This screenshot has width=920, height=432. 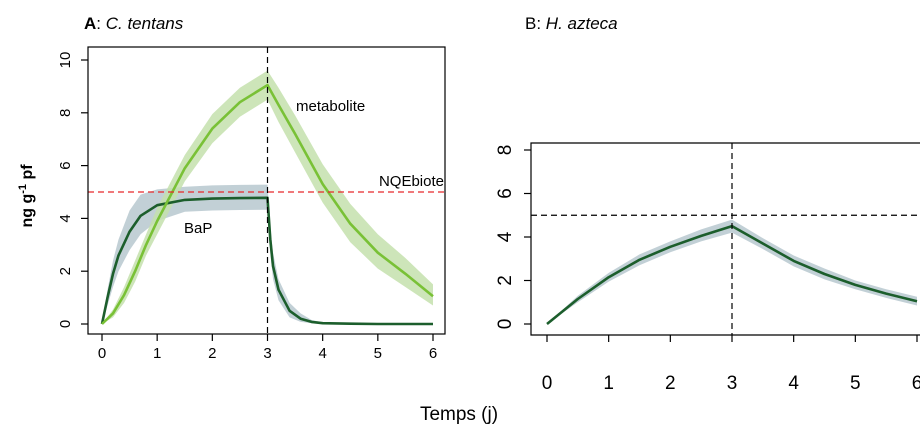 What do you see at coordinates (505, 280) in the screenshot?
I see `panel-b-ytick-label: 2` at bounding box center [505, 280].